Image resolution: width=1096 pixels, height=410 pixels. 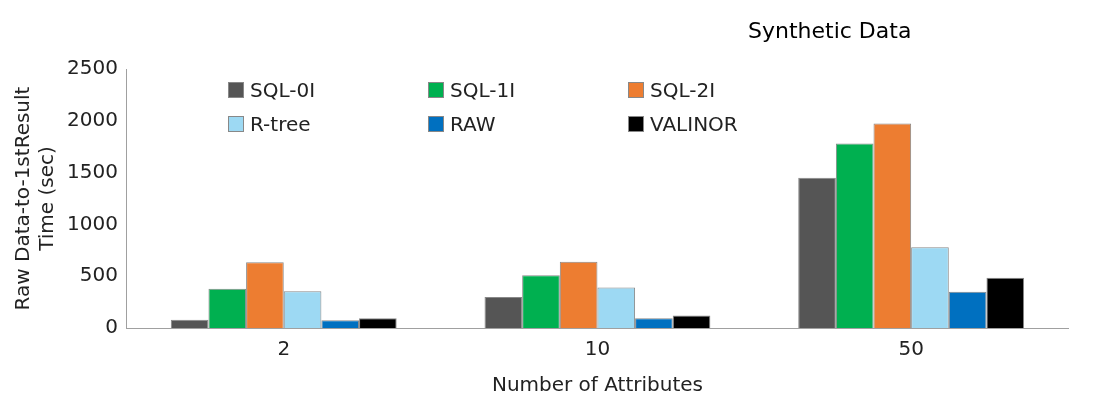 I want to click on y-tick-label: 0, so click(x=111, y=326).